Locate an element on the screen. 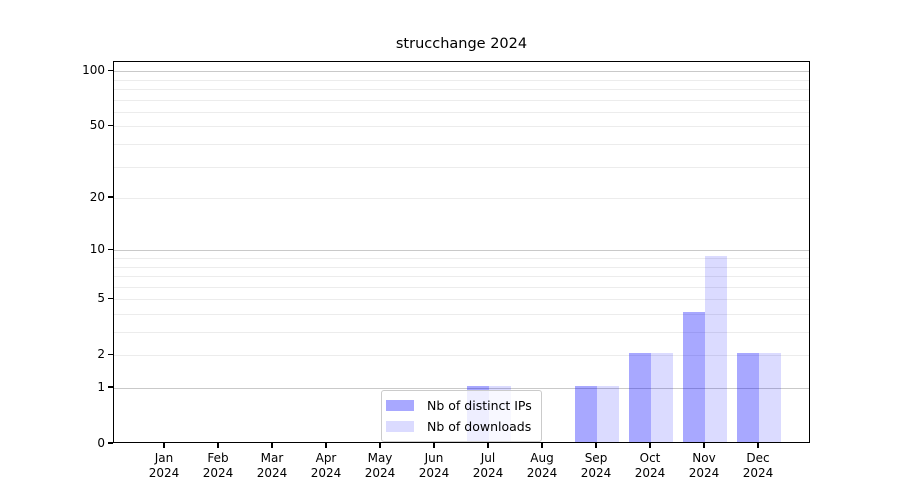 This screenshot has width=900, height=500. x-tick-label: Oct 2024 is located at coordinates (650, 465).